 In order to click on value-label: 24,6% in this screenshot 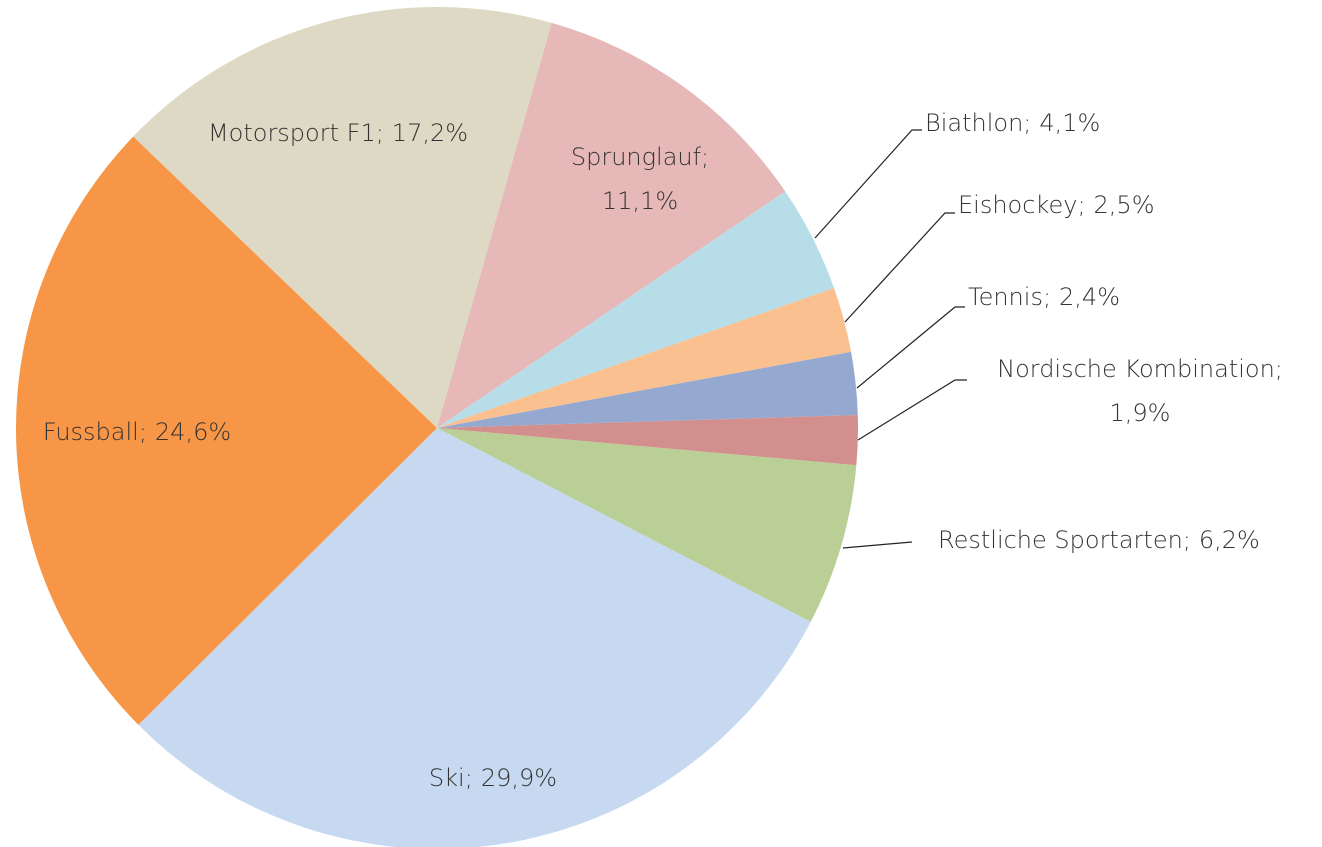, I will do `click(193, 432)`.